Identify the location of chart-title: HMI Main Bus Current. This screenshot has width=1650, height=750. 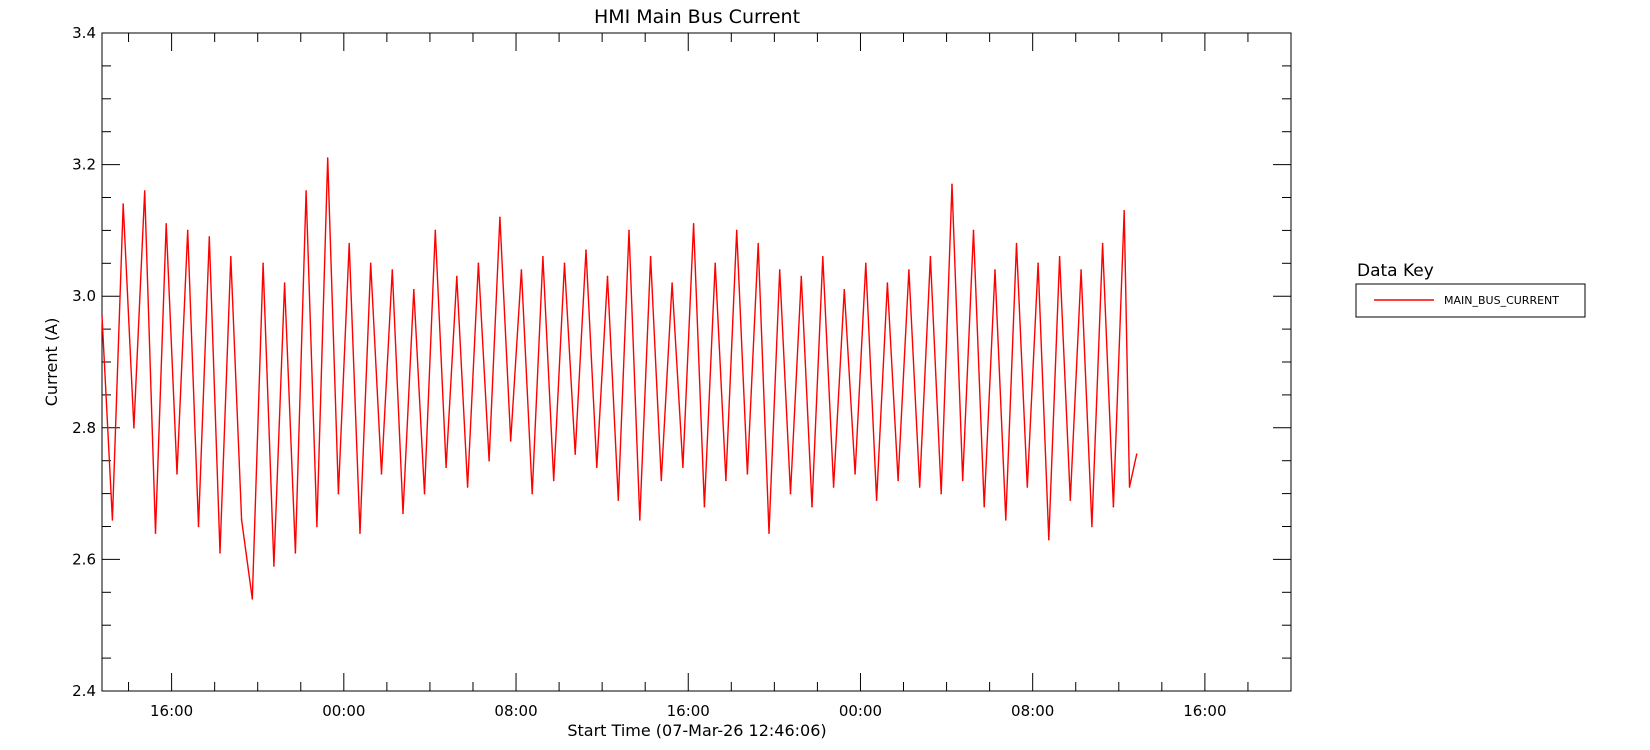
(697, 17).